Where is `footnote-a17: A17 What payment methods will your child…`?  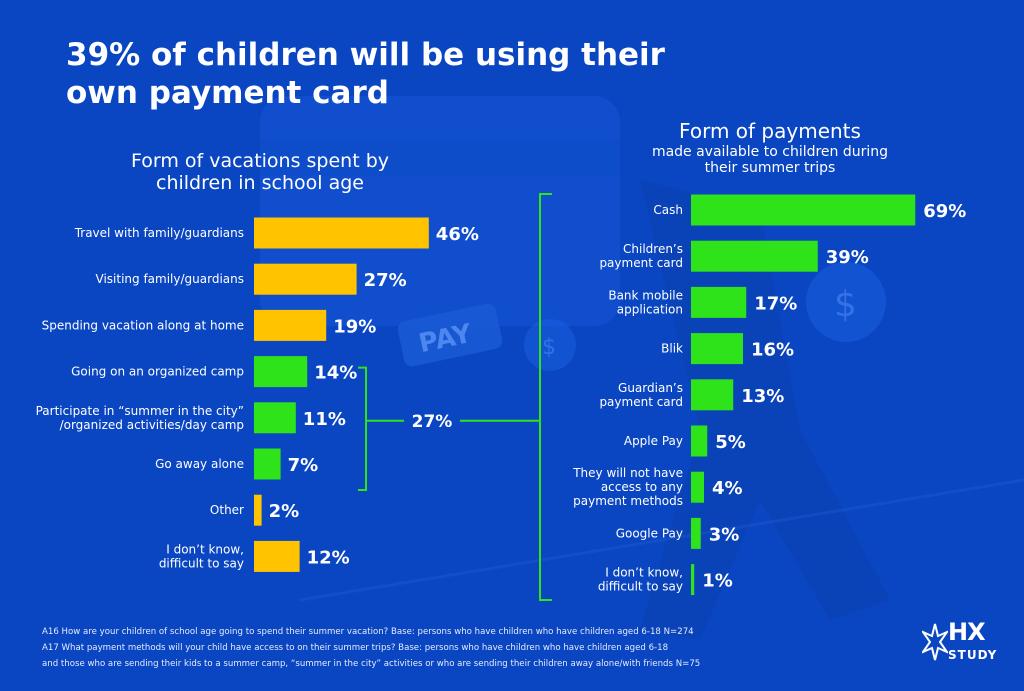
footnote-a17: A17 What payment methods will your child… is located at coordinates (355, 648).